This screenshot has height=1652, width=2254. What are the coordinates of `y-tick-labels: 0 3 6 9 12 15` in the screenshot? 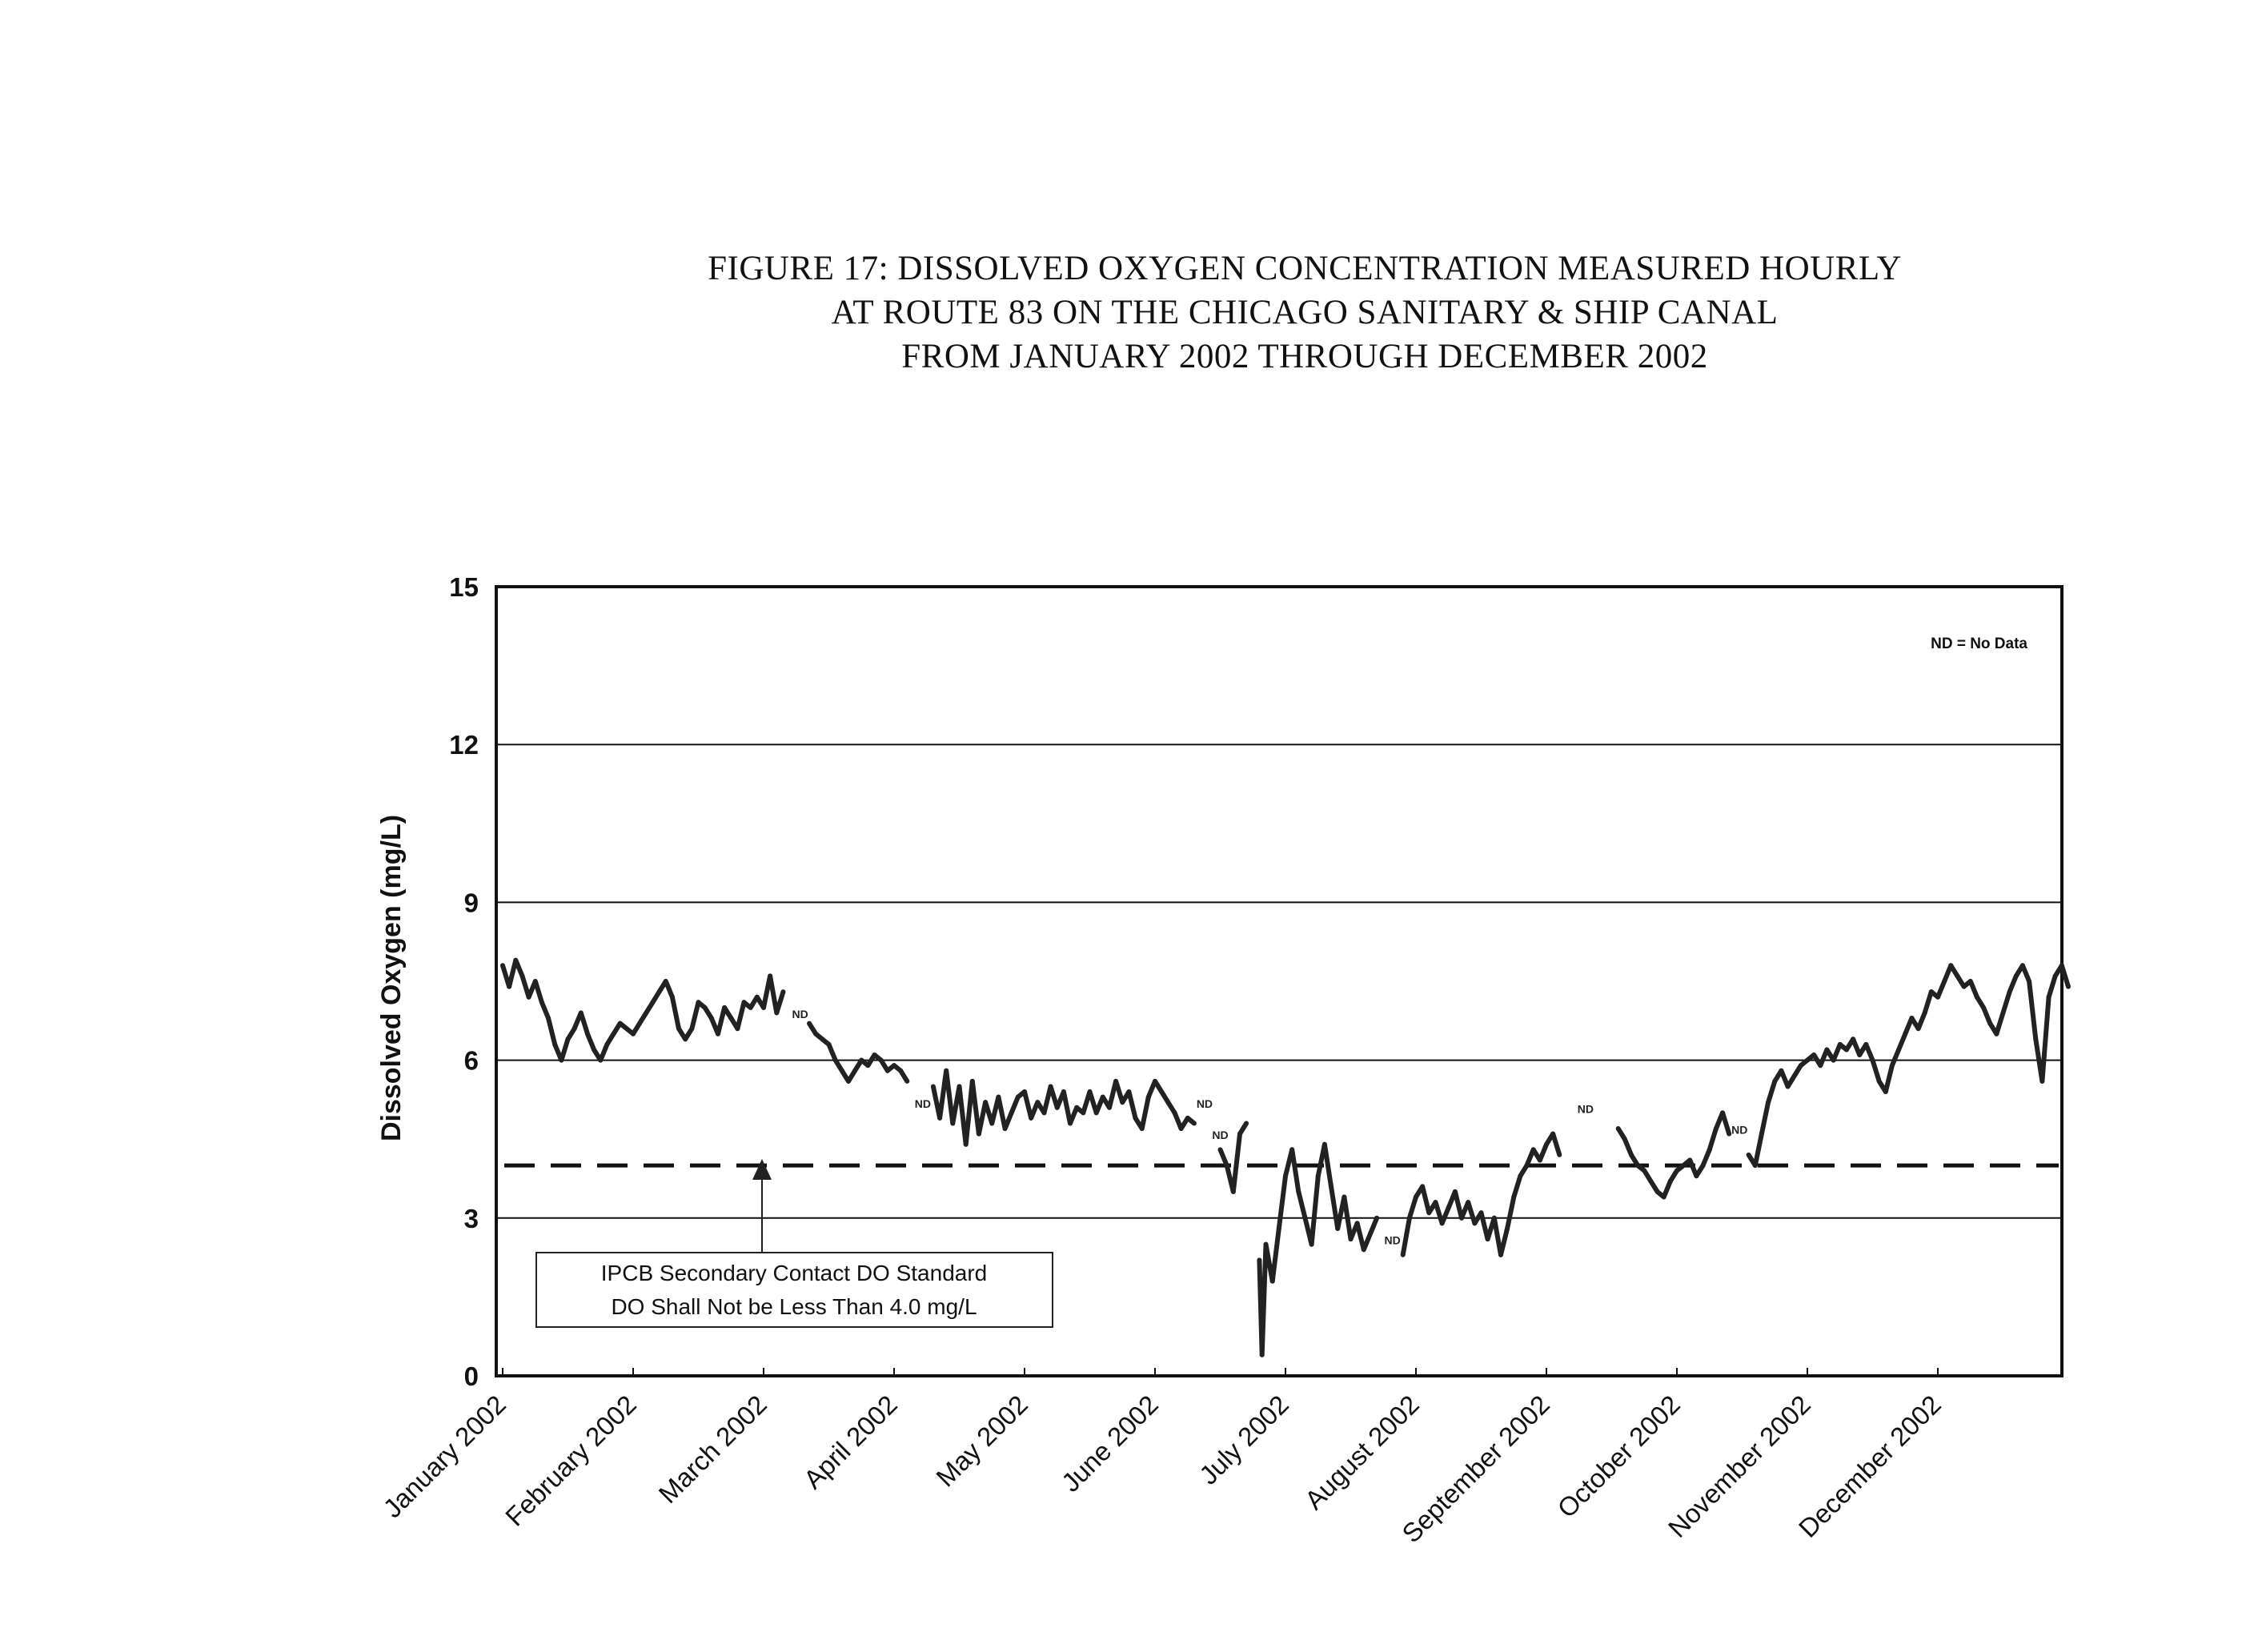 It's located at (464, 981).